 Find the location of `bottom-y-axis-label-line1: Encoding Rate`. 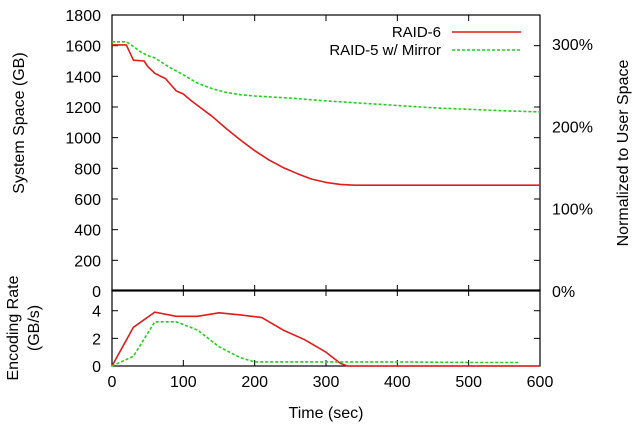

bottom-y-axis-label-line1: Encoding Rate is located at coordinates (13, 327).